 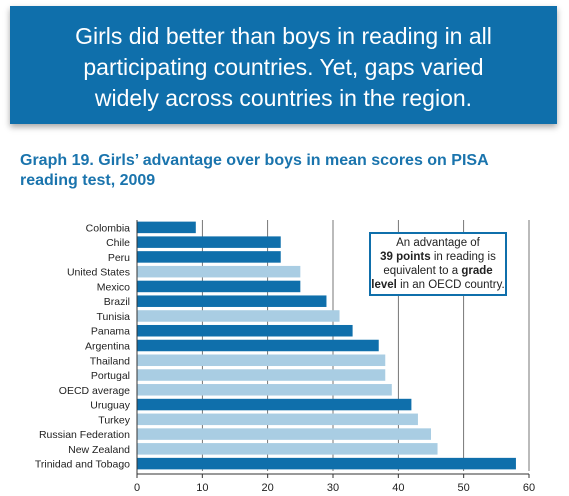 What do you see at coordinates (114, 420) in the screenshot?
I see `category-label: Turkey` at bounding box center [114, 420].